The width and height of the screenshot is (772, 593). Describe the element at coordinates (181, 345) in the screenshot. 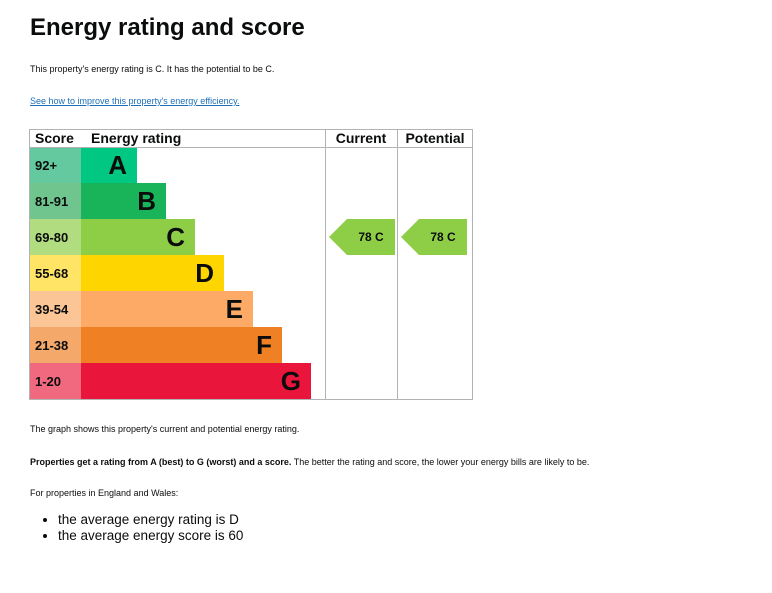

I see `band-bar-f` at that location.